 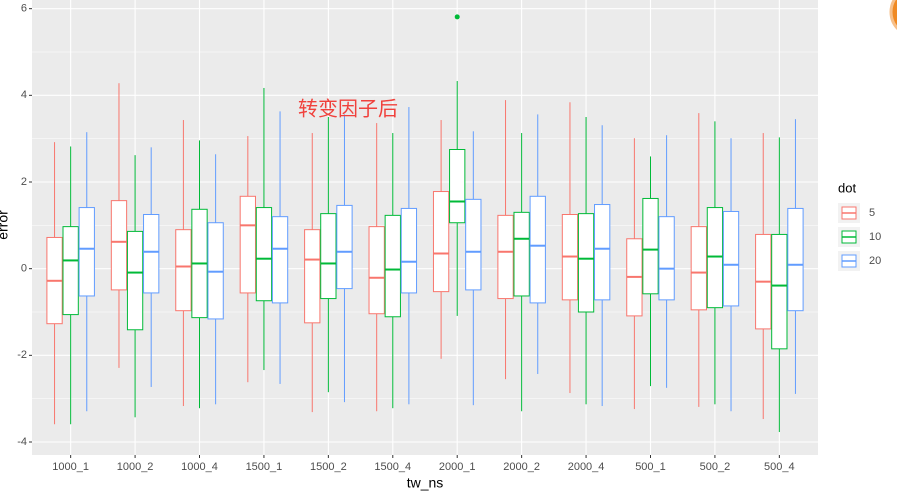 I want to click on legend-title: dot, so click(x=847, y=187).